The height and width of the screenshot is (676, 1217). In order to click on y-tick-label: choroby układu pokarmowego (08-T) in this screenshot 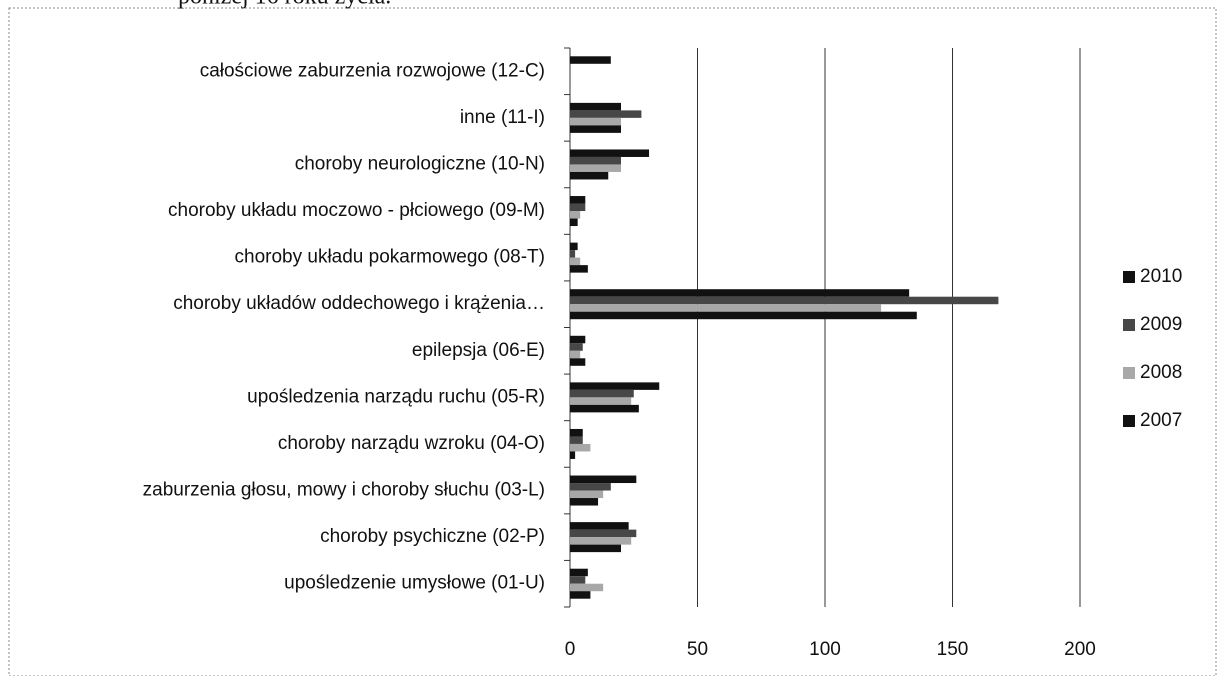, I will do `click(390, 257)`.